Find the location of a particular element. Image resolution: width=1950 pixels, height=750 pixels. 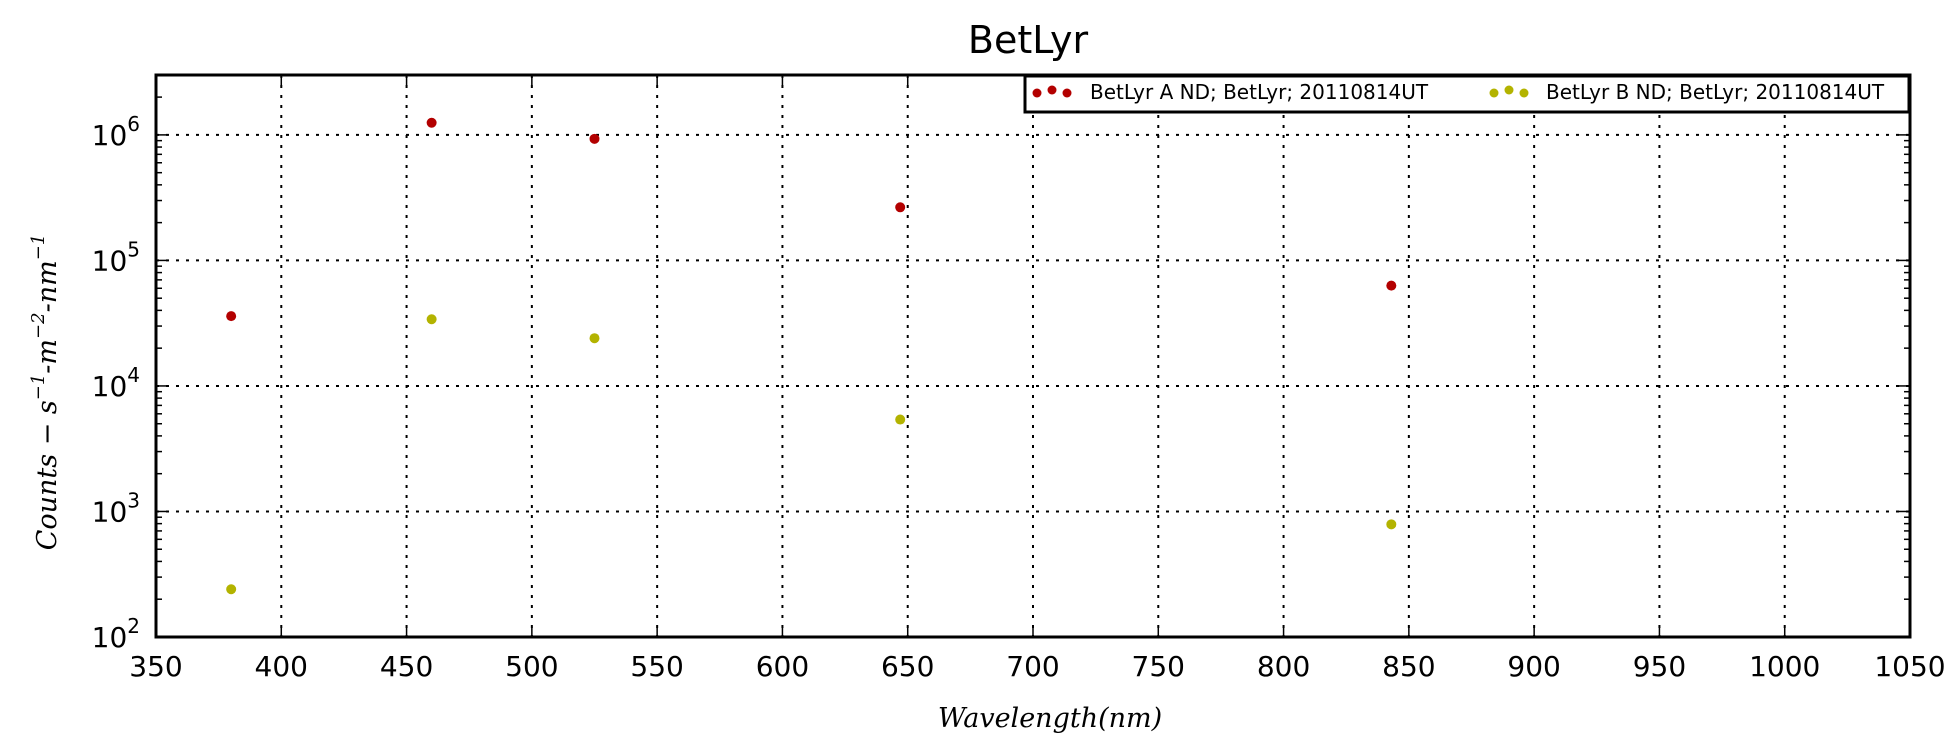

x-tick-label: 900 is located at coordinates (1533, 666).